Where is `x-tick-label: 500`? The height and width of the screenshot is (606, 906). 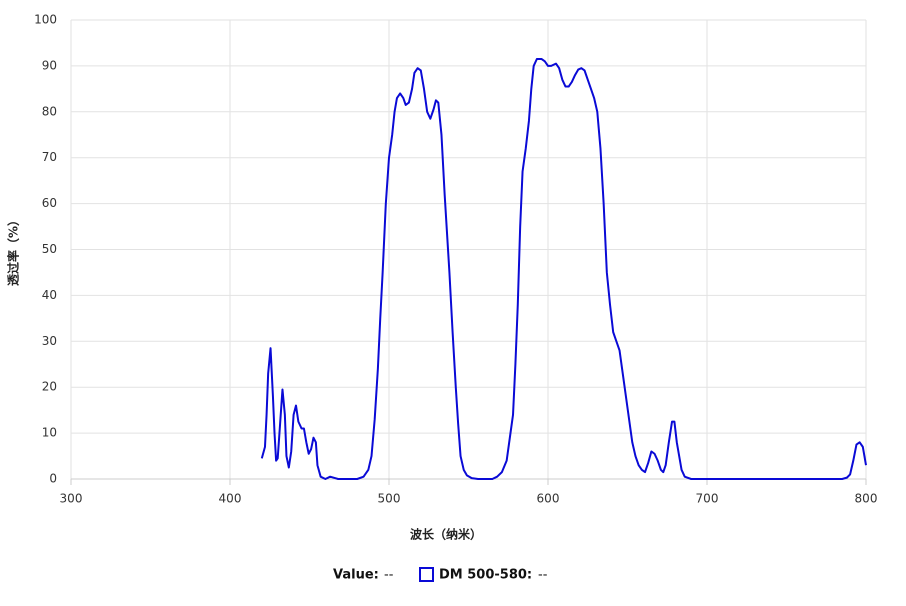
x-tick-label: 500 is located at coordinates (389, 499).